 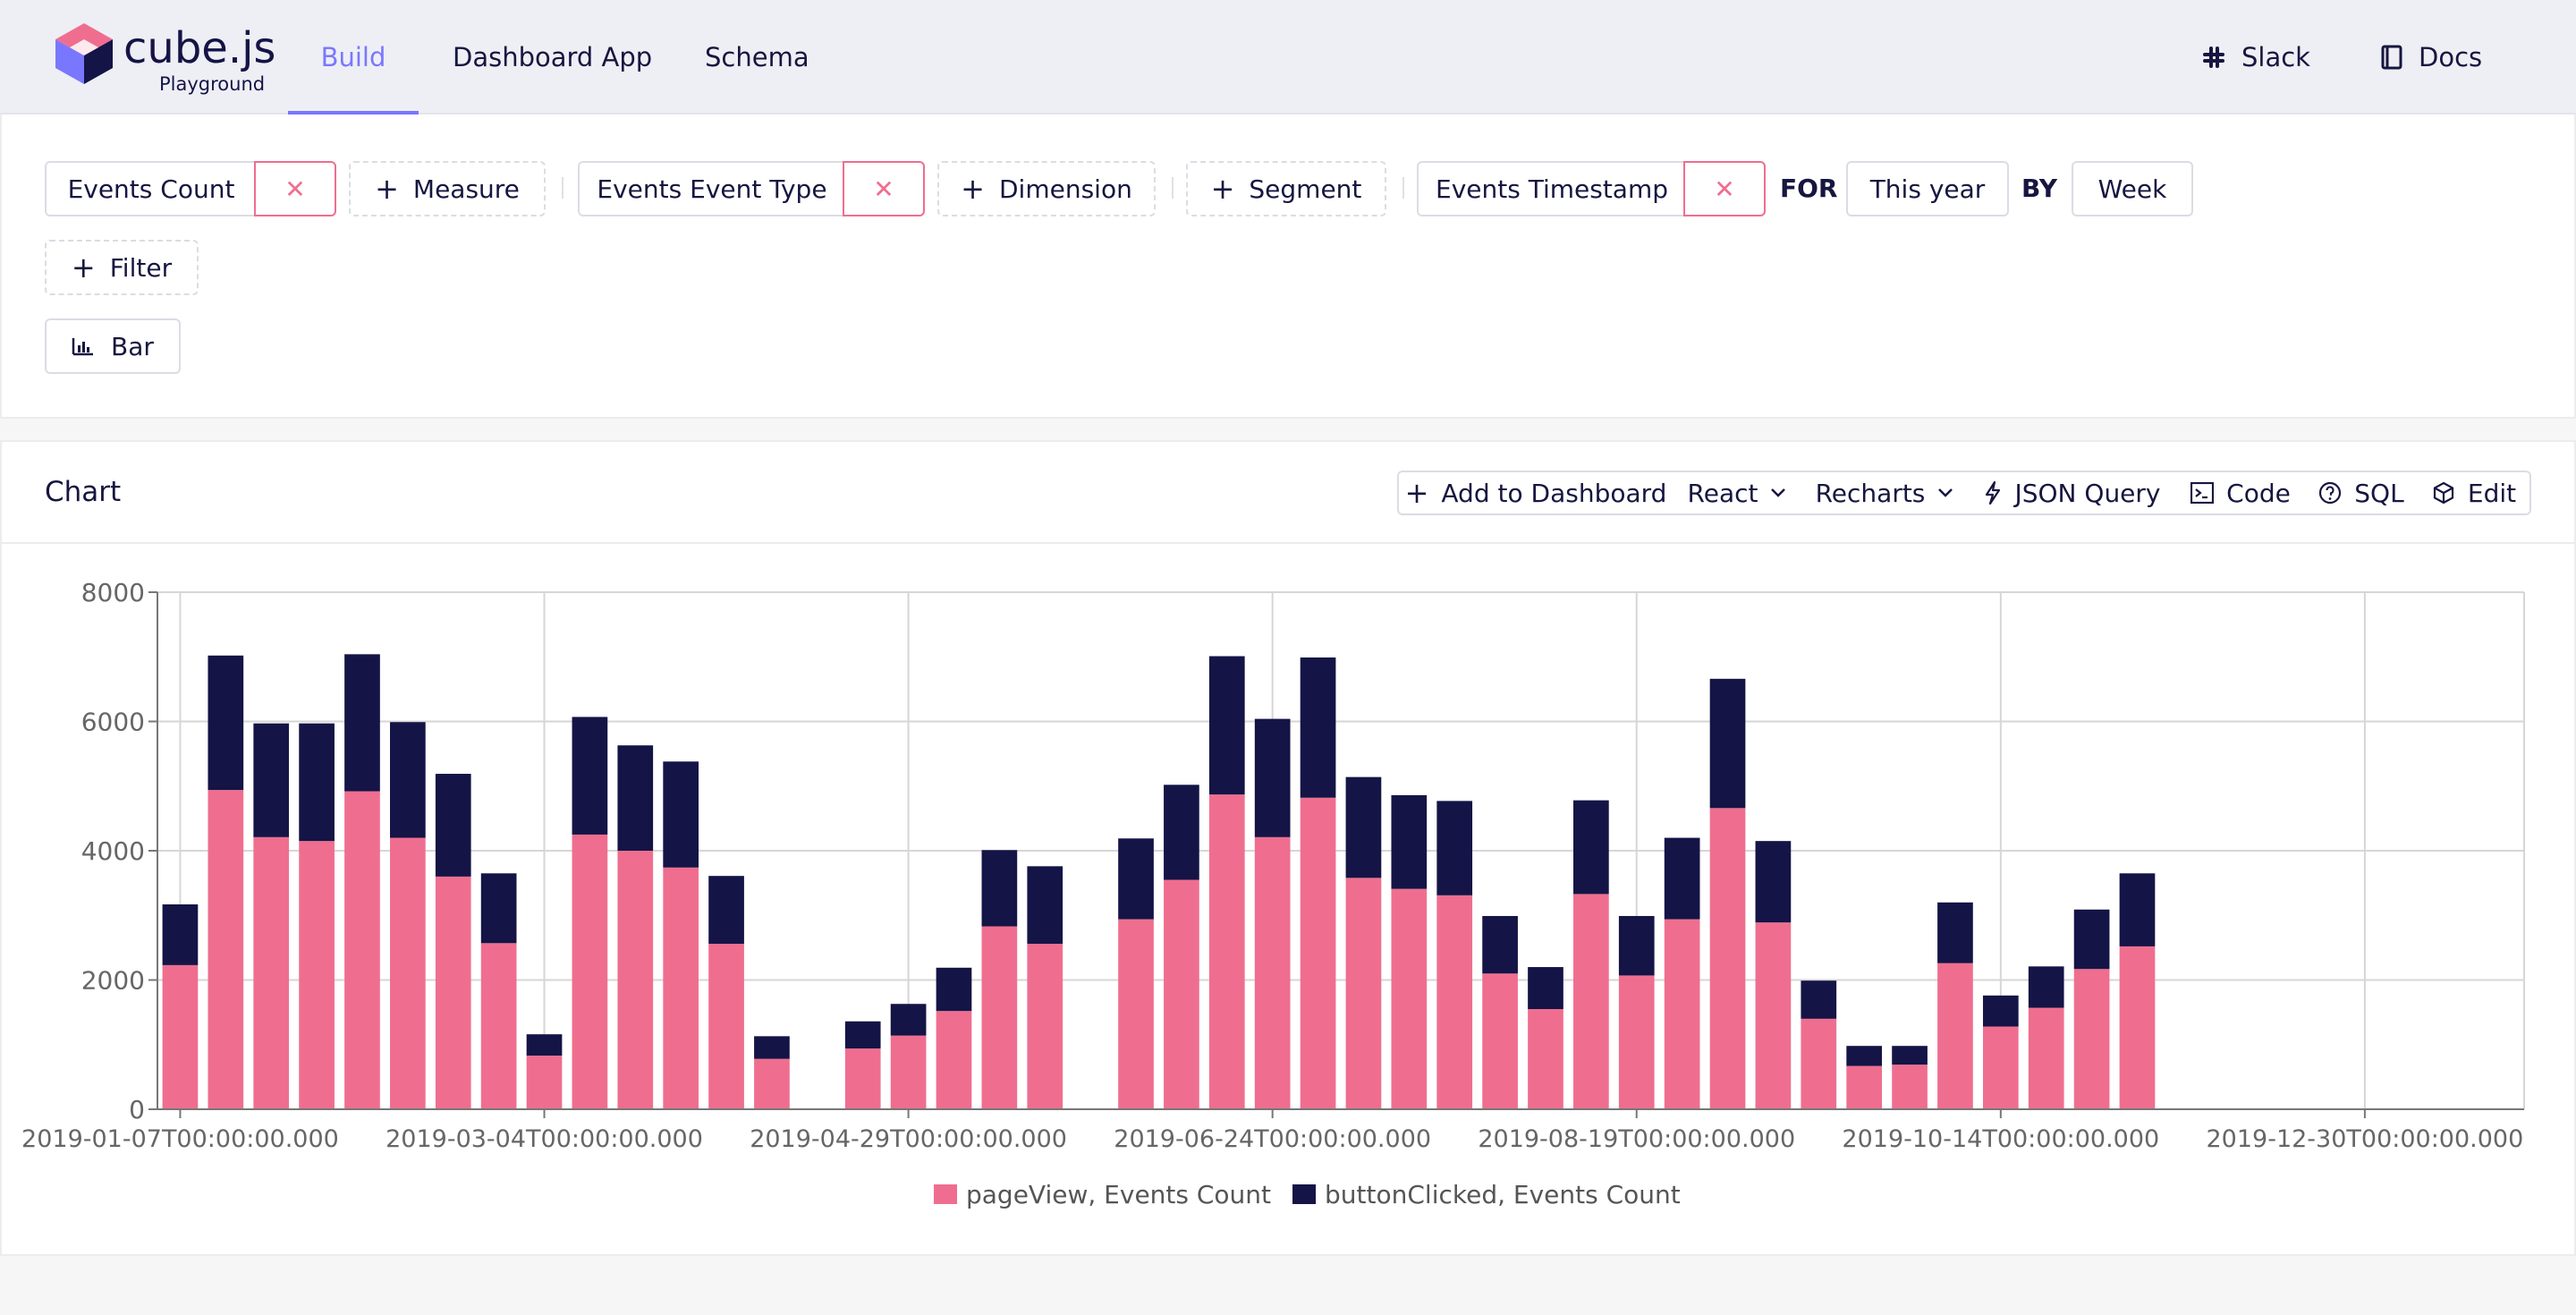 What do you see at coordinates (1535, 493) in the screenshot?
I see `add-to-dashboard-button: + Add to Dashboard` at bounding box center [1535, 493].